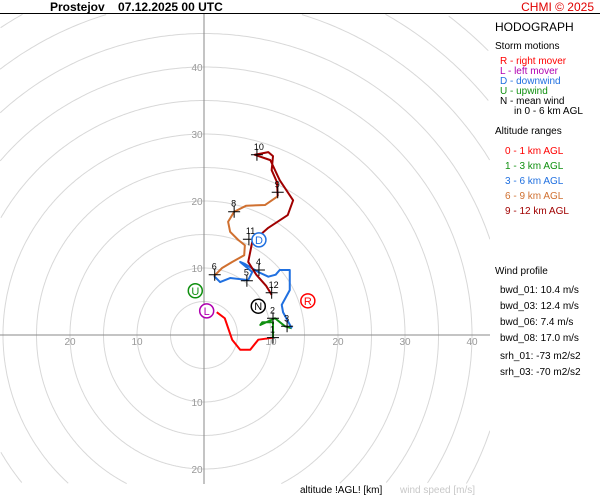 This screenshot has height=500, width=600. I want to click on altitude-legend-item: 6 - 9 km AGL, so click(534, 196).